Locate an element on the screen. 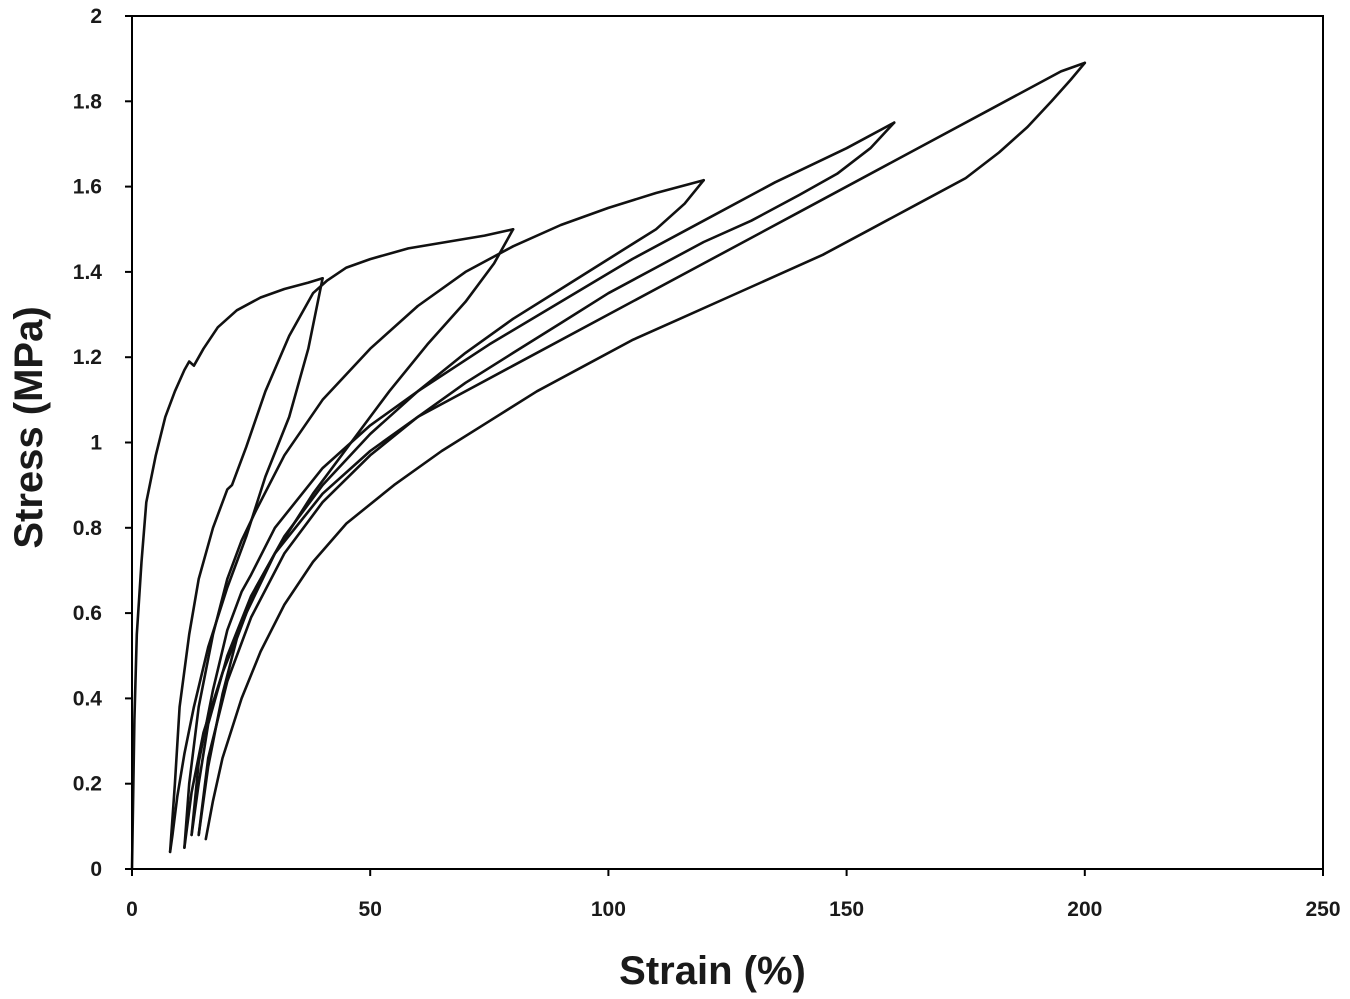 The image size is (1350, 999). y-axis-title: Stress (MPa) is located at coordinates (29, 427).